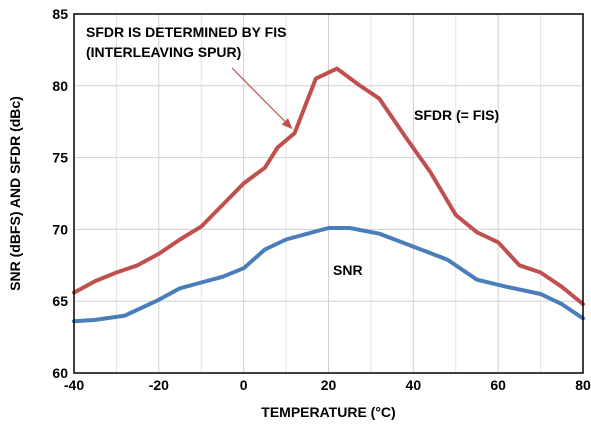 Image resolution: width=591 pixels, height=427 pixels. What do you see at coordinates (456, 115) in the screenshot?
I see `series-label-sfdr: SFDR (= FIS)` at bounding box center [456, 115].